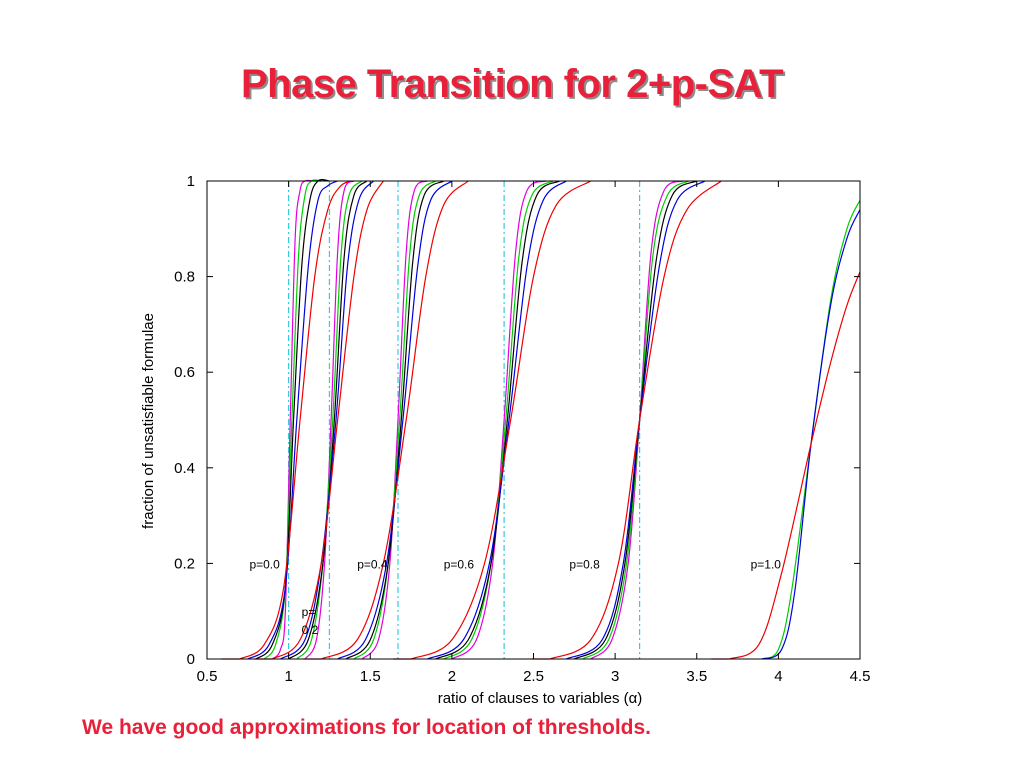 This screenshot has width=1024, height=768. Describe the element at coordinates (540, 698) in the screenshot. I see `x-axis-label: ratio of clauses to variables (α)` at that location.